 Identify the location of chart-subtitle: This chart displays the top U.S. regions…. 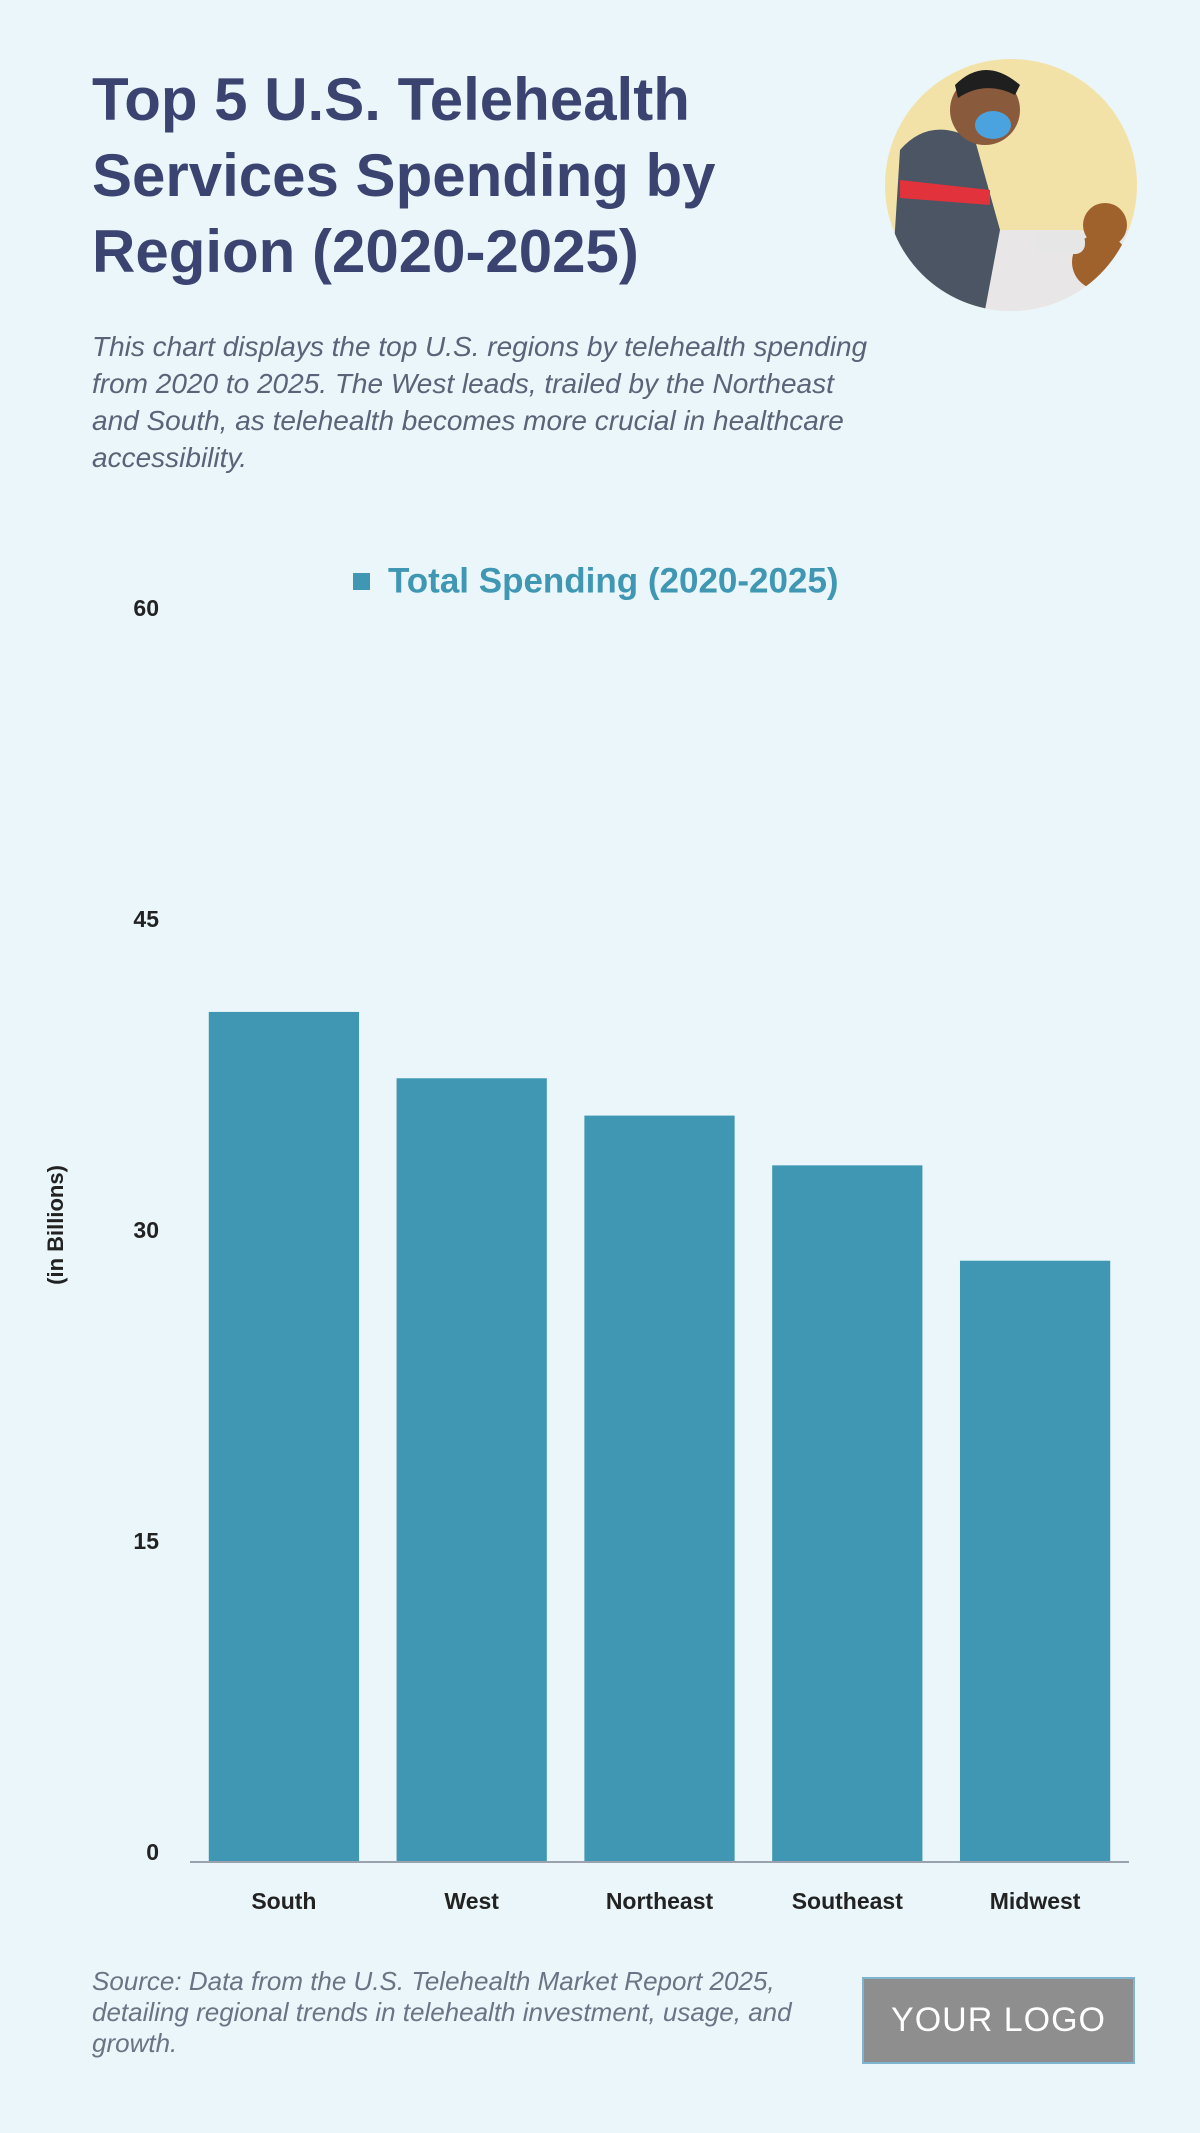
(480, 402).